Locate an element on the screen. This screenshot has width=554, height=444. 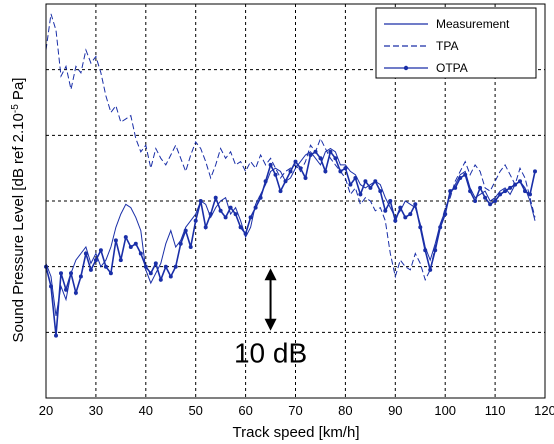
x-tick-label: 30 is located at coordinates (96, 410).